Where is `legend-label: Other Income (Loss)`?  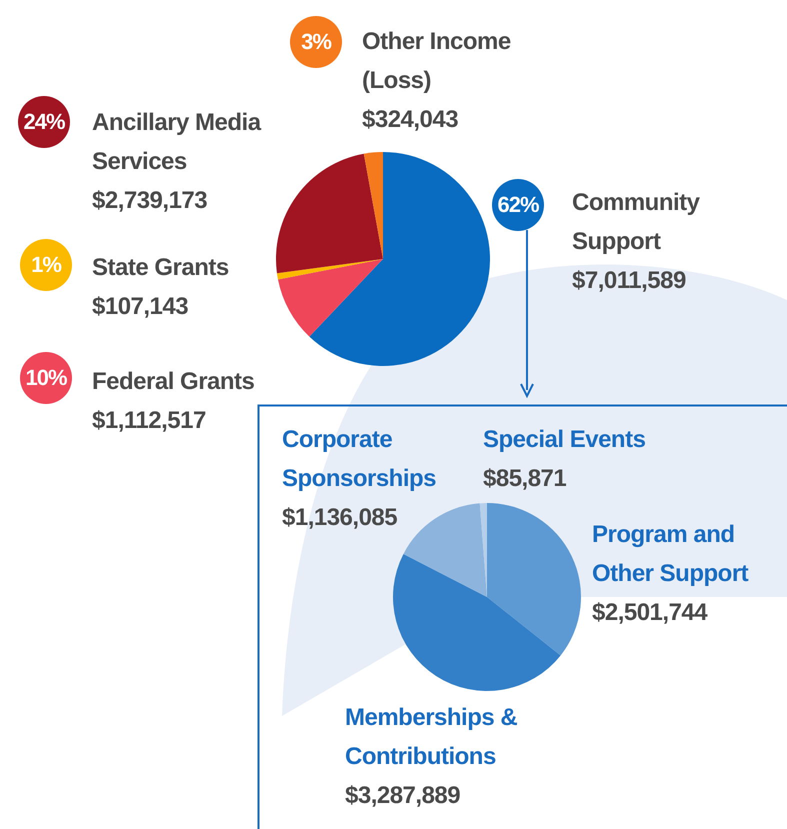
legend-label: Other Income (Loss) is located at coordinates (437, 61).